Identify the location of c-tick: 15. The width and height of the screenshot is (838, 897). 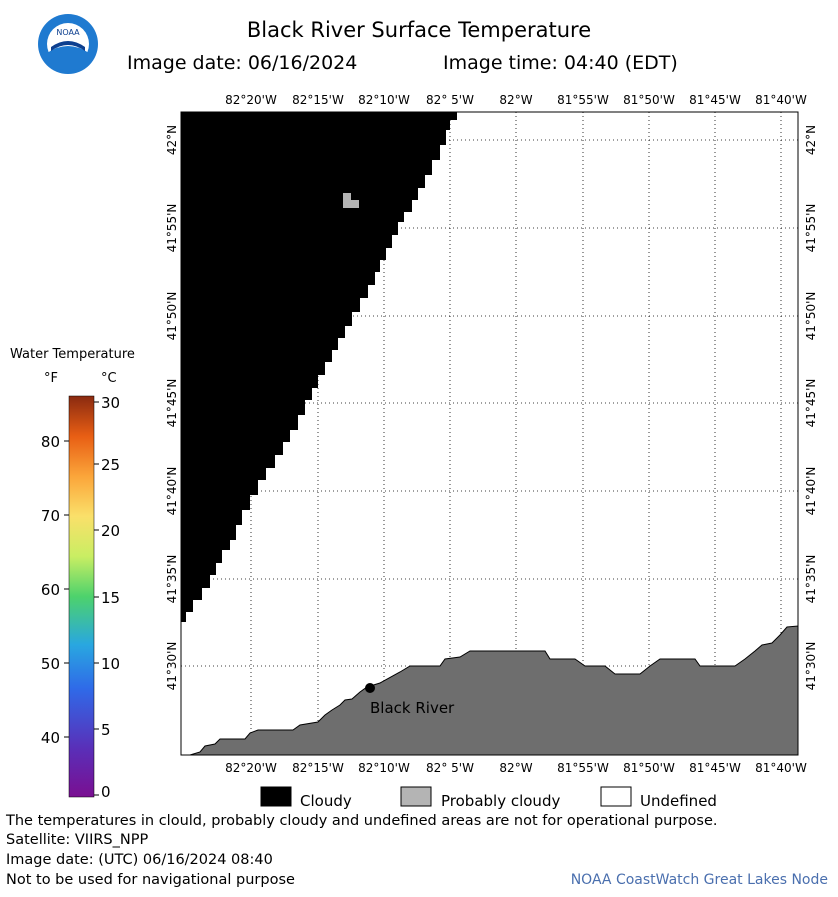
(110, 598).